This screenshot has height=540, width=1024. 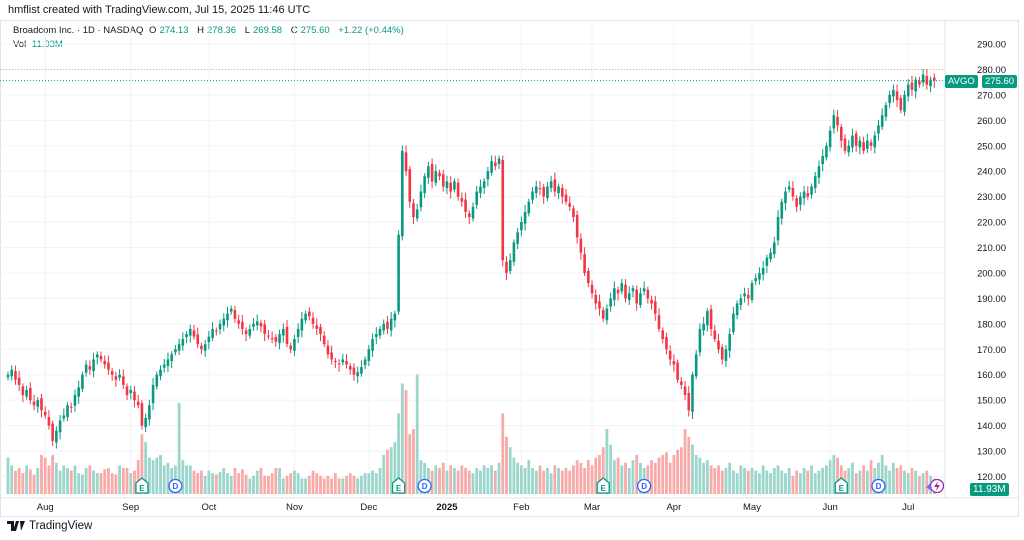 What do you see at coordinates (961, 81) in the screenshot?
I see `symbol-price-tag: AVGO` at bounding box center [961, 81].